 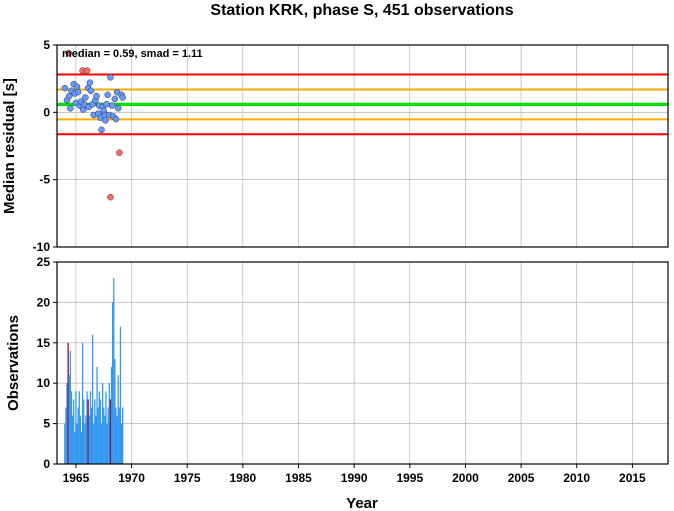 What do you see at coordinates (131, 478) in the screenshot?
I see `year-x-tick-label: 1970` at bounding box center [131, 478].